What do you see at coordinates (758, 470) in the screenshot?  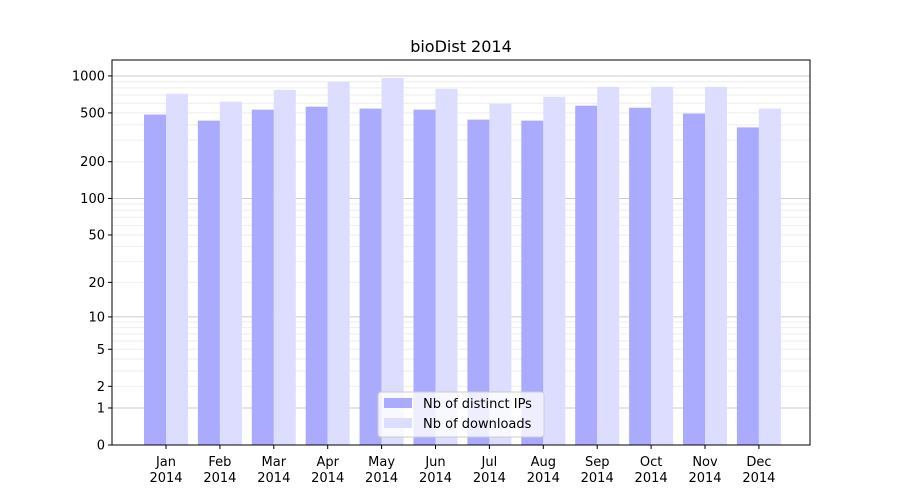 I see `x-tick-label: Dec 2014` at bounding box center [758, 470].